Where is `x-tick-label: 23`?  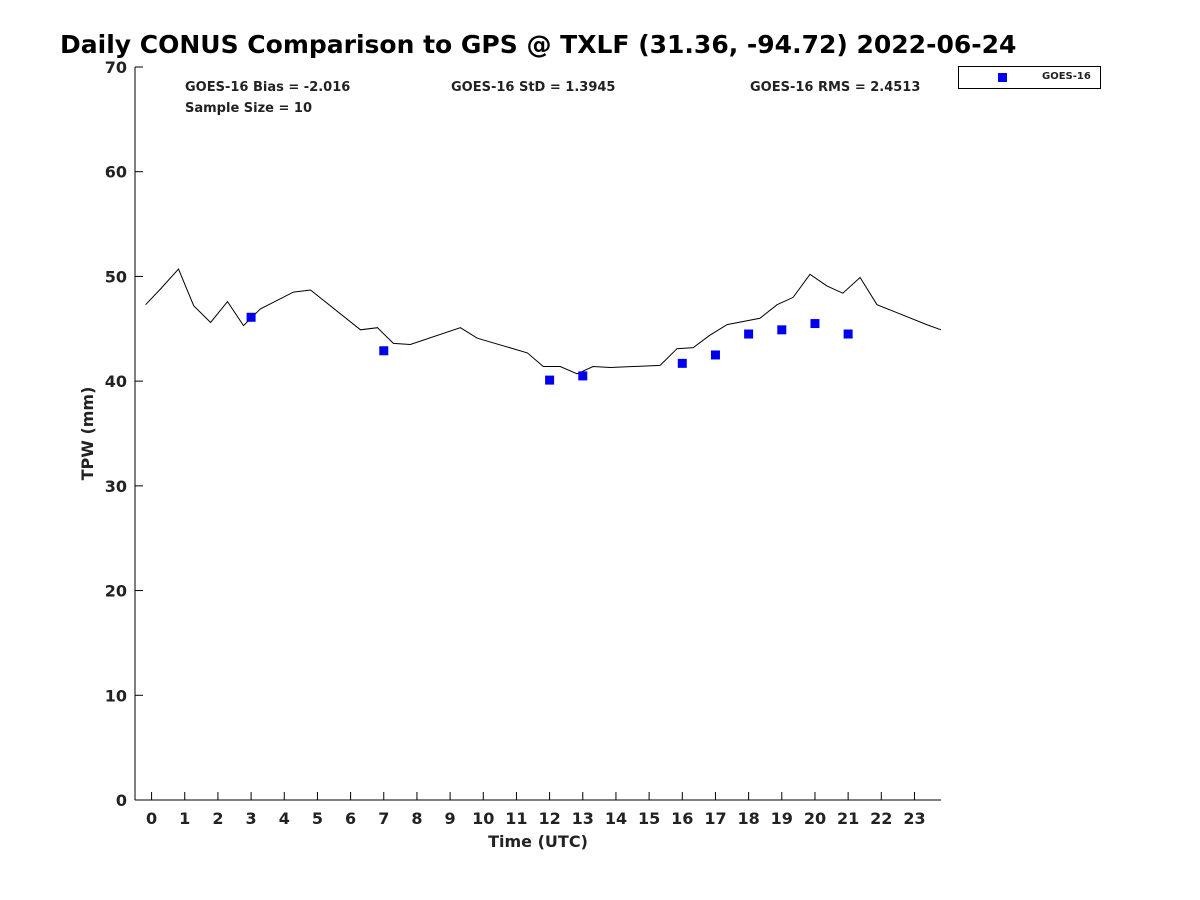
x-tick-label: 23 is located at coordinates (914, 818).